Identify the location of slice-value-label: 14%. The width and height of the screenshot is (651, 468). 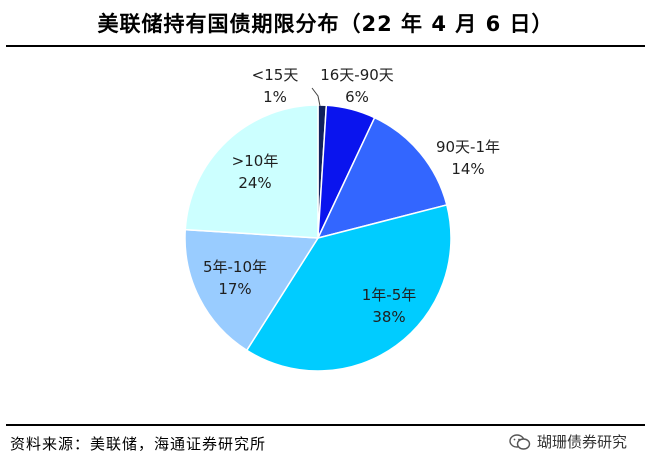
(467, 169).